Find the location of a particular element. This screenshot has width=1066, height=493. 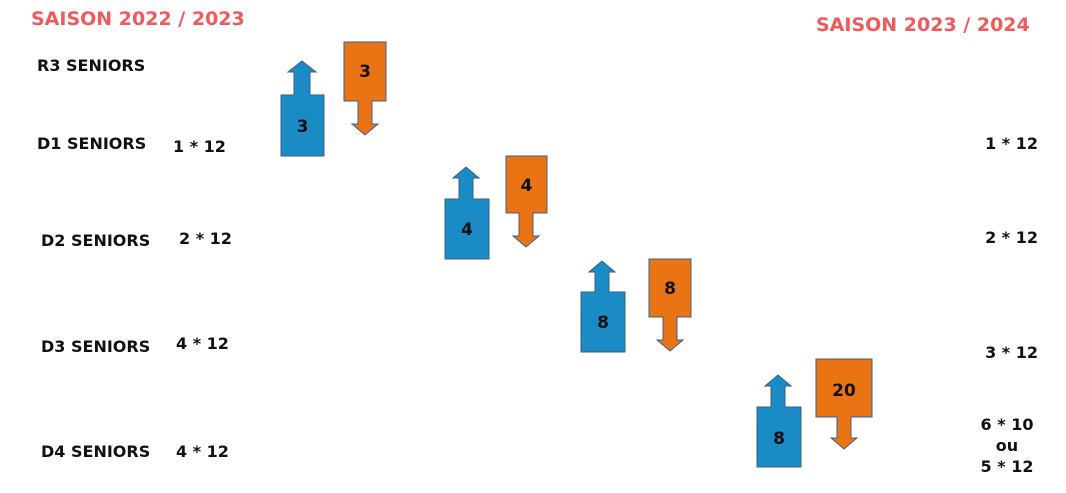

relegation-count: 4 is located at coordinates (527, 186).